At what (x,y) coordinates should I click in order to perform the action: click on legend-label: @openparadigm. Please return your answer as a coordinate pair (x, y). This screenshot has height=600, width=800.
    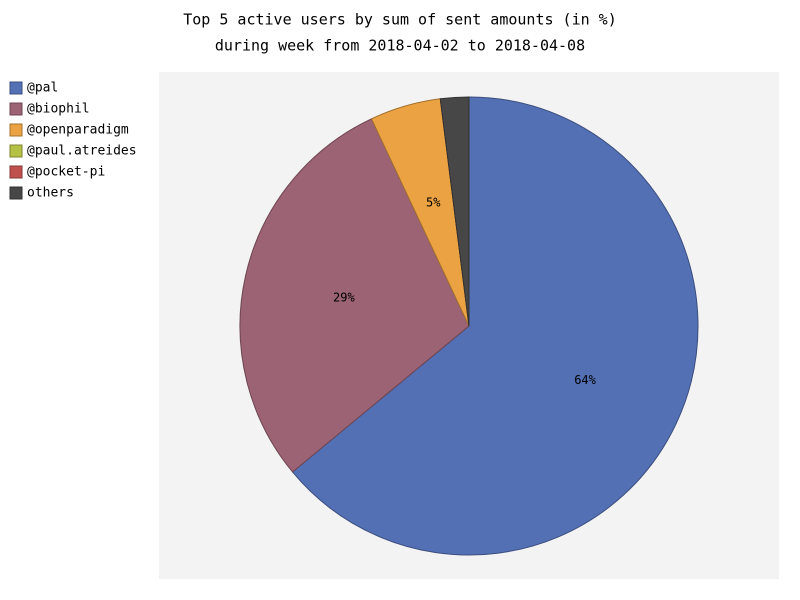
    Looking at the image, I should click on (78, 130).